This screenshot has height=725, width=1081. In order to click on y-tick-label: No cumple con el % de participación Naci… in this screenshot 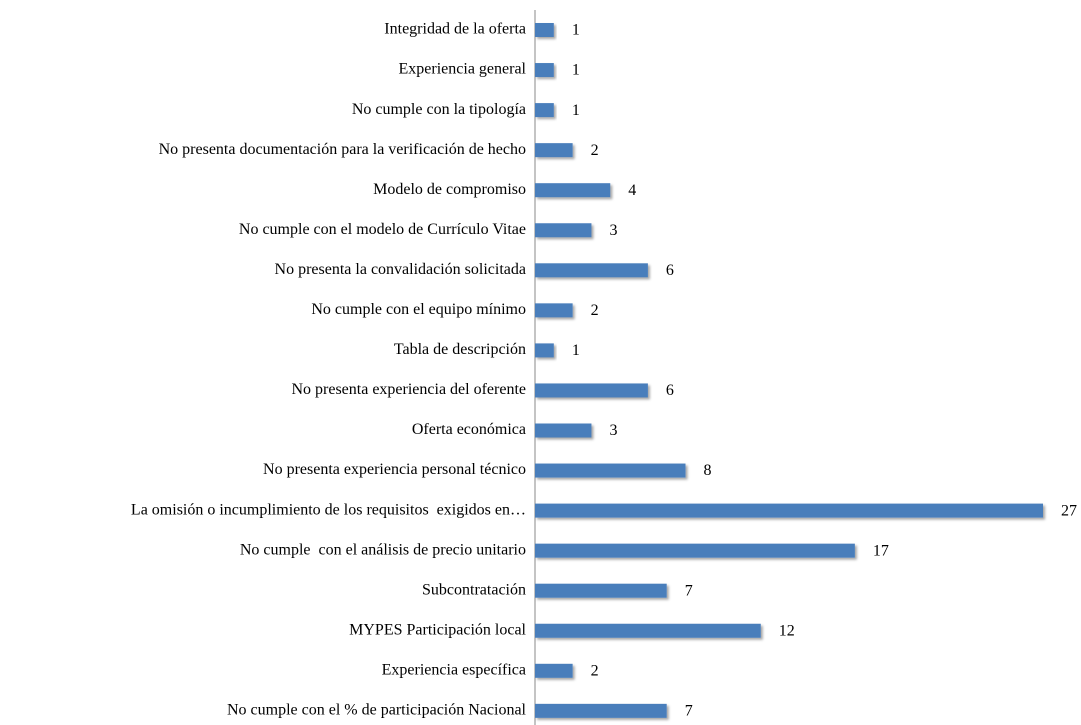, I will do `click(377, 710)`.